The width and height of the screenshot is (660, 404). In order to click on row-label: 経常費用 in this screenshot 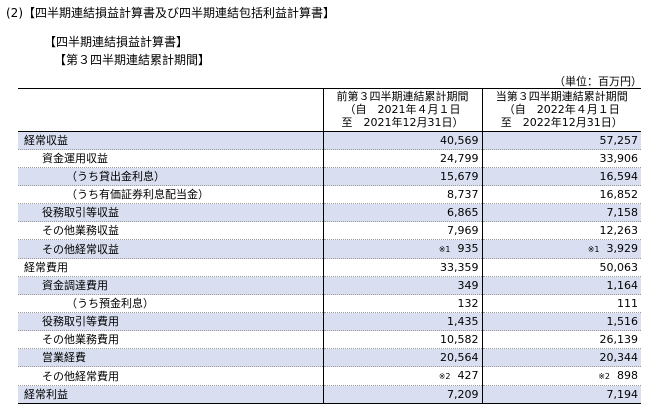, I will do `click(170, 267)`.